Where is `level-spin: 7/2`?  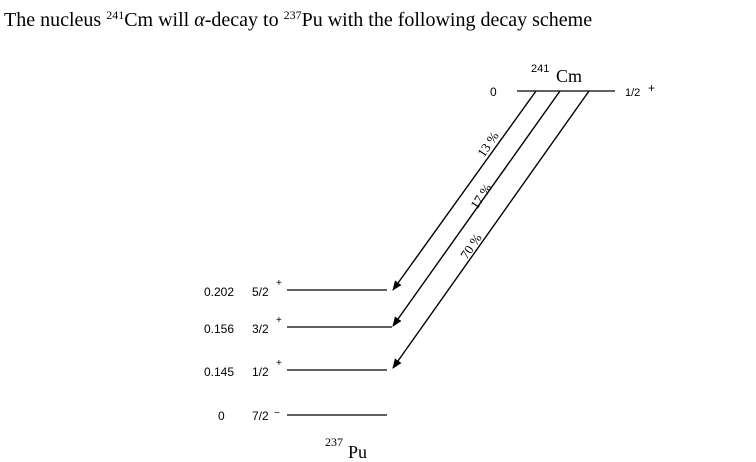
level-spin: 7/2 is located at coordinates (260, 416).